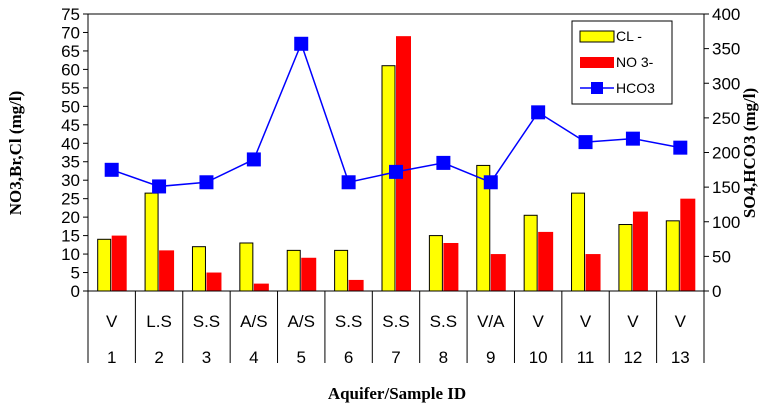 This screenshot has height=411, width=774. What do you see at coordinates (253, 357) in the screenshot?
I see `sample-id-label: 4` at bounding box center [253, 357].